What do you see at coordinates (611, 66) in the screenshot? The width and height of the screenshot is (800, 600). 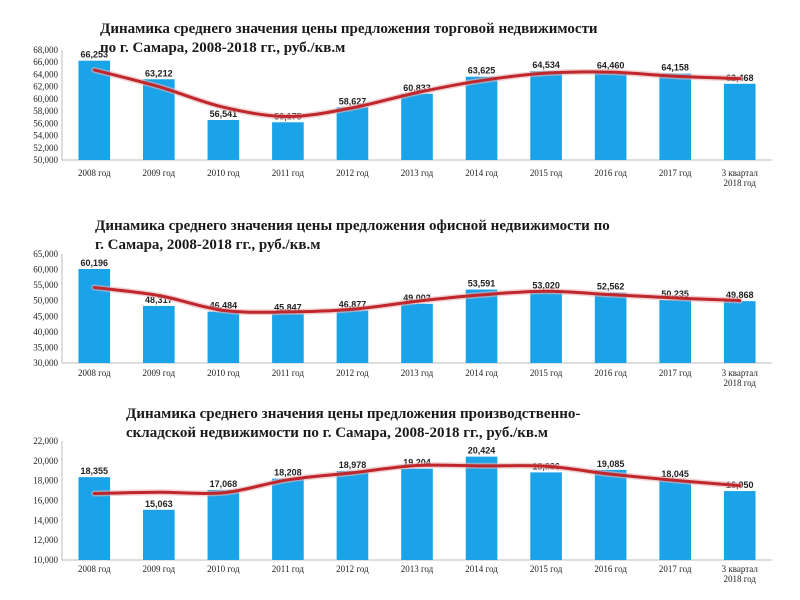 I see `data-label: 64,460` at bounding box center [611, 66].